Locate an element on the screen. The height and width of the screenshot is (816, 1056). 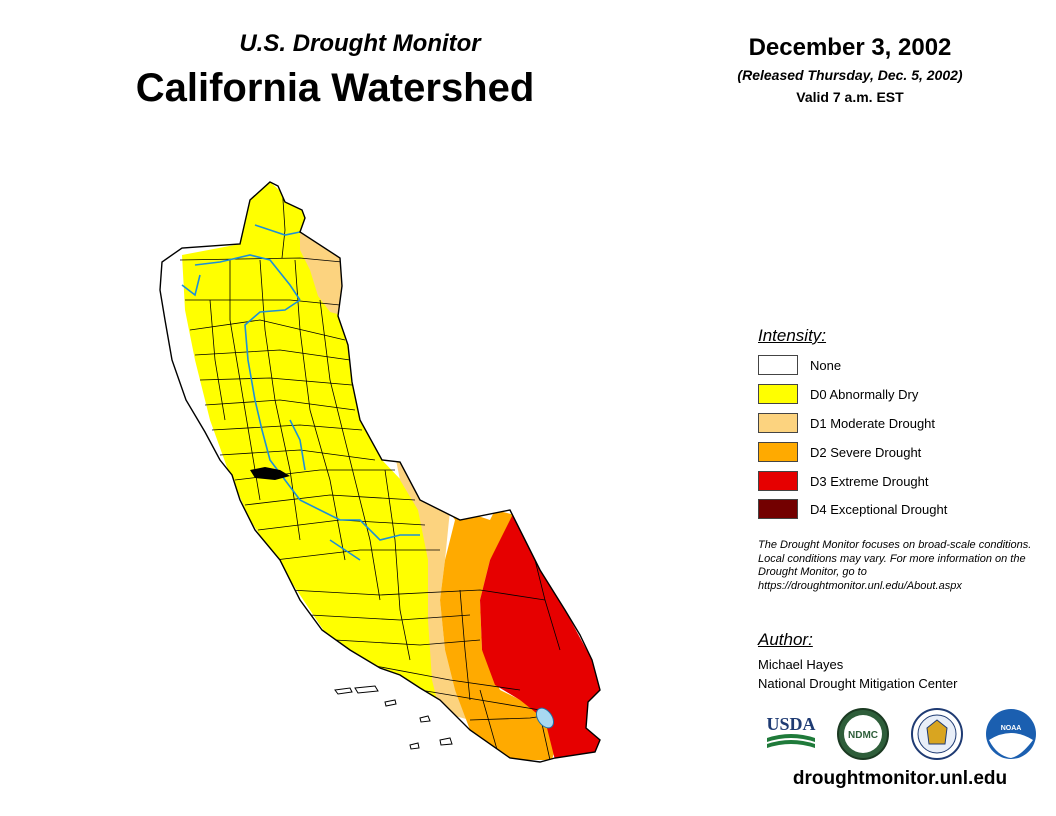
map-date: December 3, 2002 is located at coordinates (850, 47).